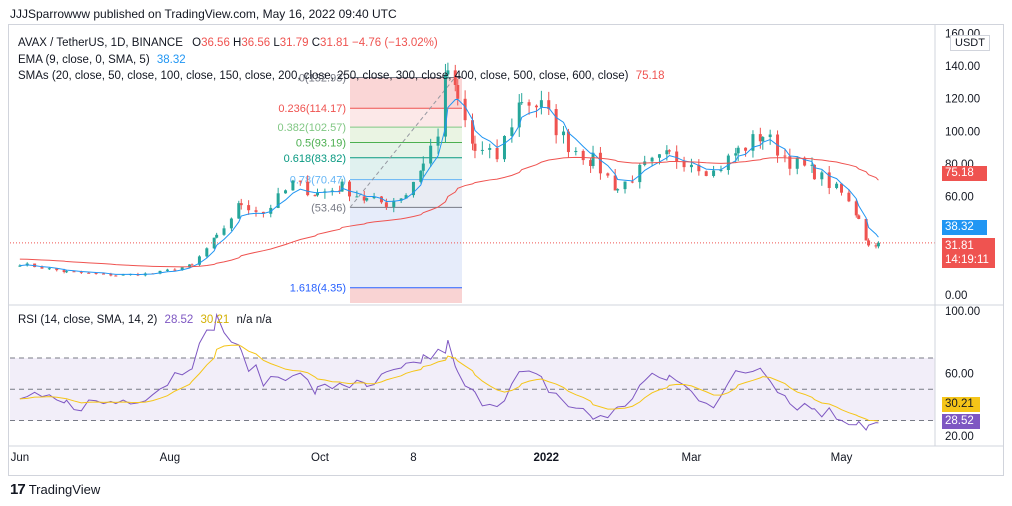 The image size is (1012, 506). Describe the element at coordinates (18, 489) in the screenshot. I see `tradingview-logo-icon: 17` at that location.